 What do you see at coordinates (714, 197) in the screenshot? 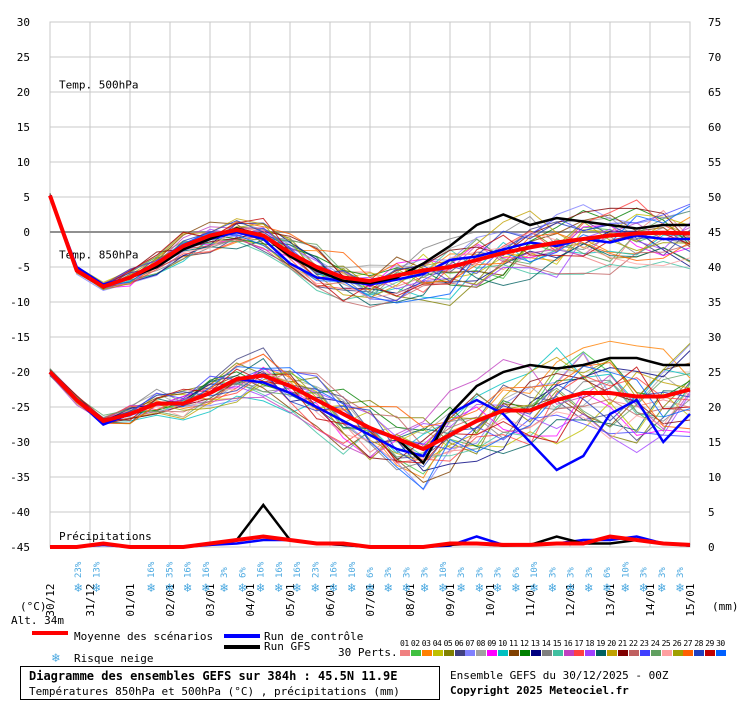
I see `y-tick-right: 50` at bounding box center [714, 197].